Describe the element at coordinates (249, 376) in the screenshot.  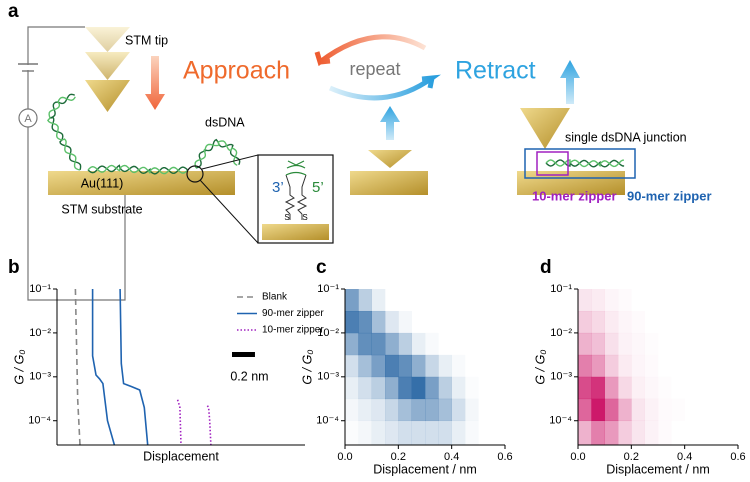
I see `scale-bar-label: 0.2 nm` at that location.